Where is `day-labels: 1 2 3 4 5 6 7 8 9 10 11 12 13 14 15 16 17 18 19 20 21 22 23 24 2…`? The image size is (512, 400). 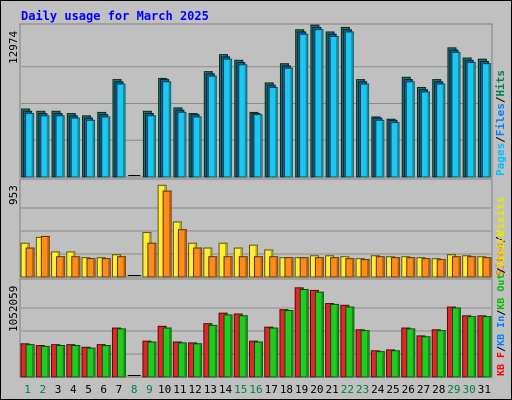
day-labels: 1 2 3 4 5 6 7 8 9 10 11 12 13 14 15 16 17 18 19 20 21 22 23 24 2… is located at coordinates (257, 389).